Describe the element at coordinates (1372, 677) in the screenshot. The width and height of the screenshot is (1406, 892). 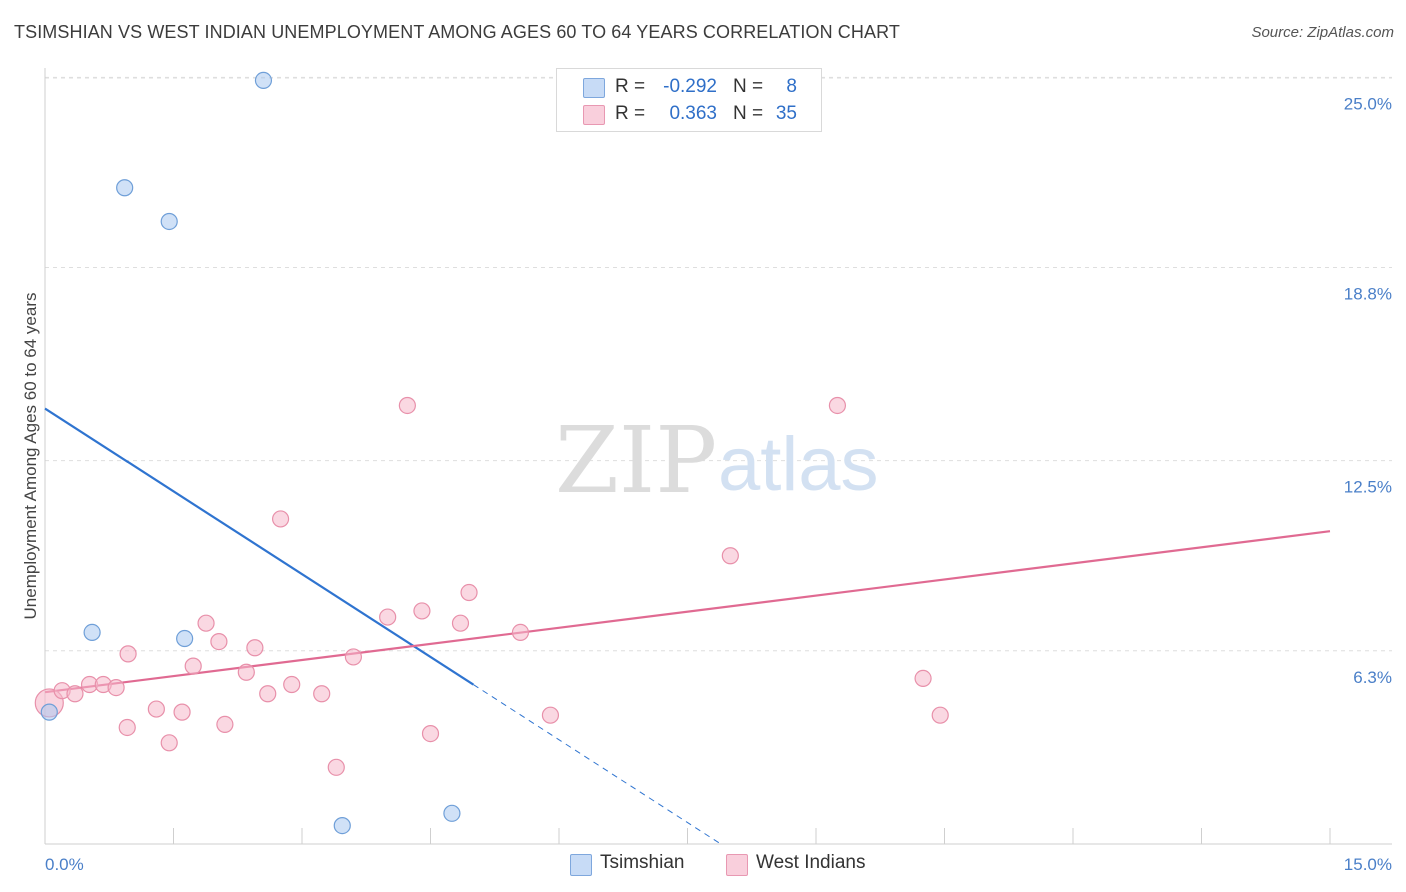
I see `y-tick-label: 6.3%` at that location.